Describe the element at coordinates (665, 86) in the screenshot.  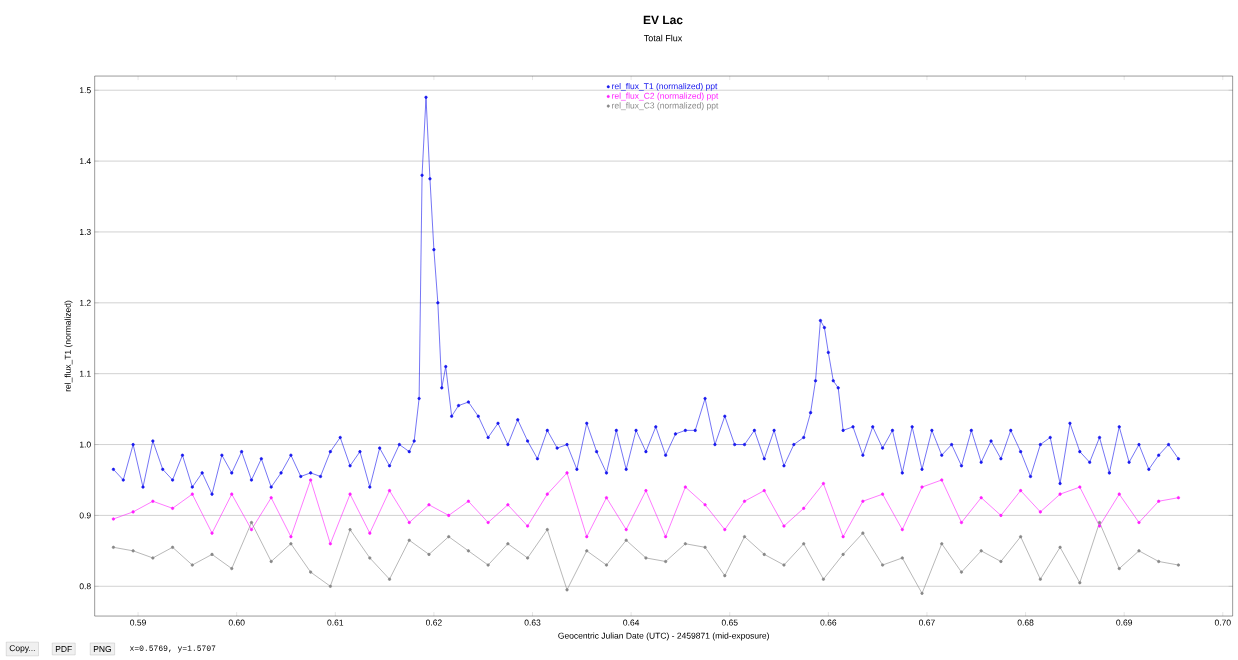
I see `legend-label: rel_flux_T1 (normalized) ppt` at that location.